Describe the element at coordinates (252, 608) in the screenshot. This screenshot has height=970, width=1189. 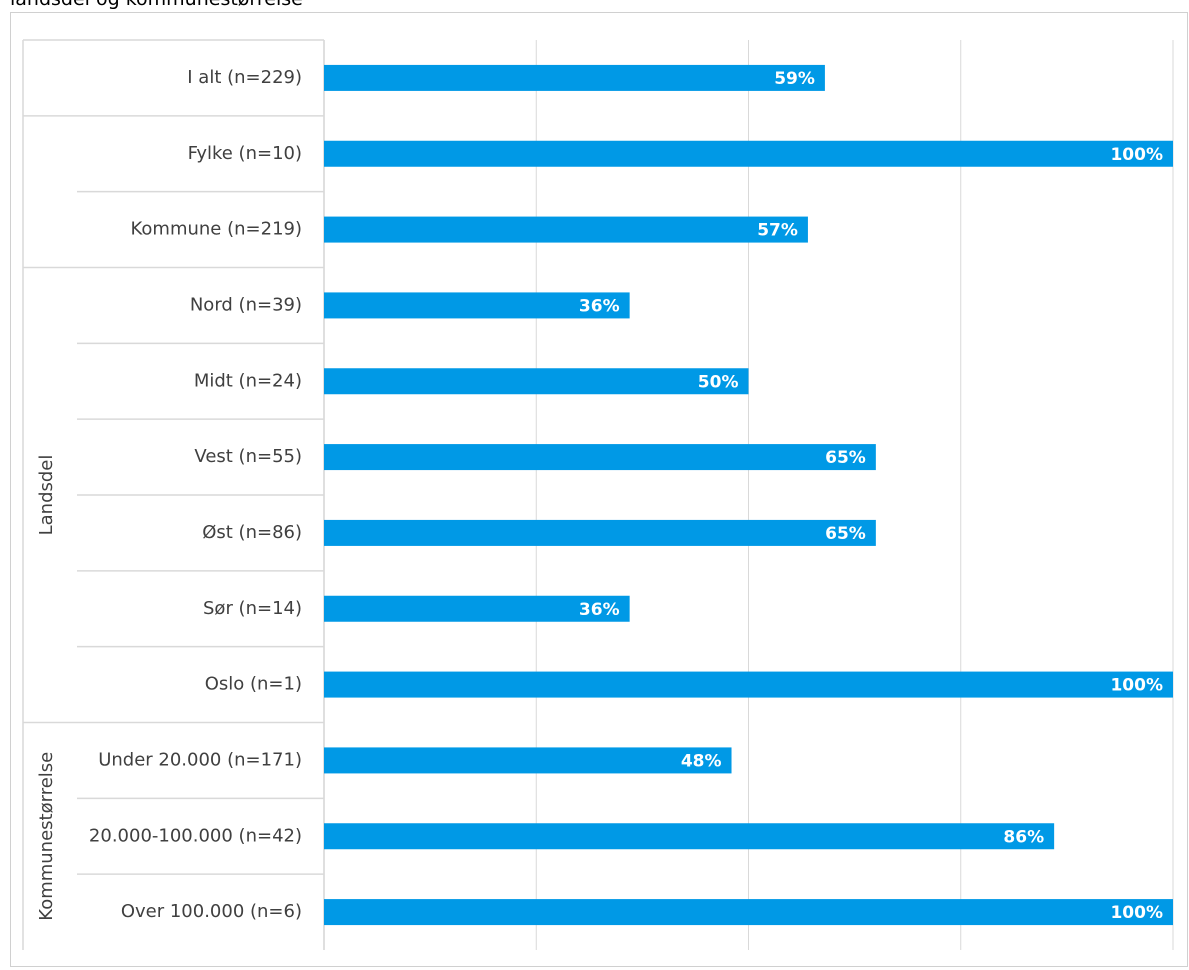
I see `category-label: Sør (n=14)` at that location.